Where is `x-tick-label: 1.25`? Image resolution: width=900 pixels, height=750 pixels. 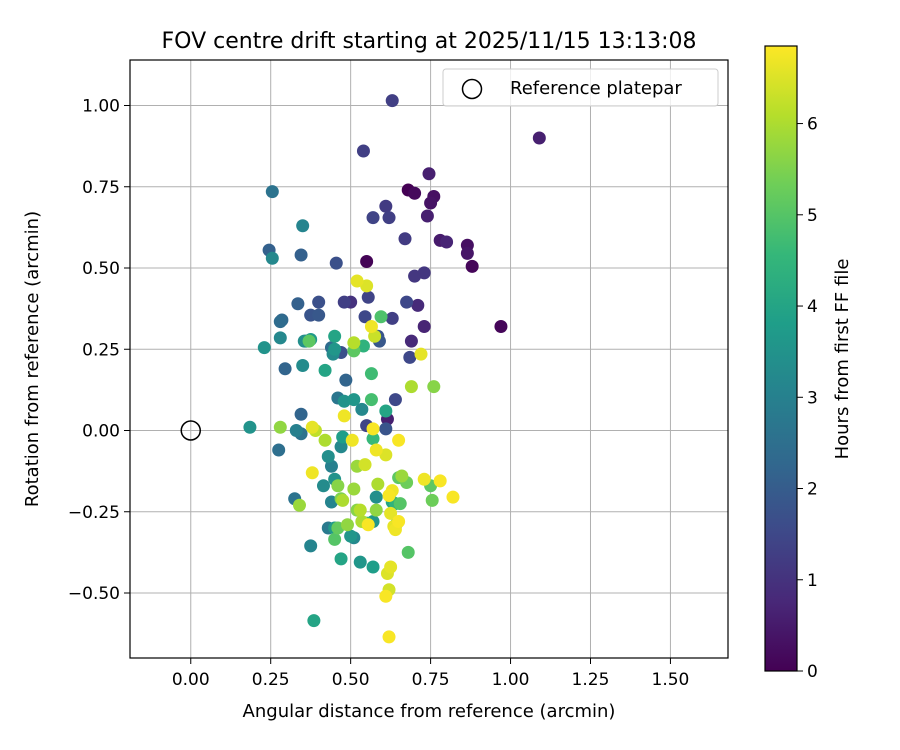
x-tick-label: 1.25 is located at coordinates (591, 680).